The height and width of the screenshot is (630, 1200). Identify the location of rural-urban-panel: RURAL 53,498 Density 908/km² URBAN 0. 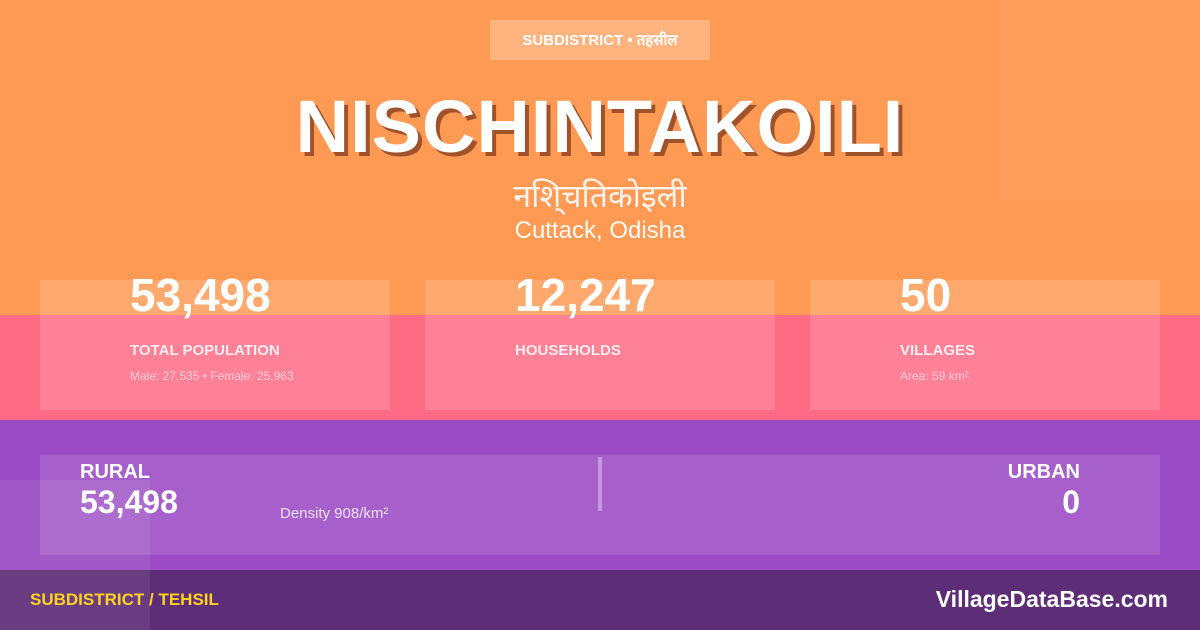
(600, 505).